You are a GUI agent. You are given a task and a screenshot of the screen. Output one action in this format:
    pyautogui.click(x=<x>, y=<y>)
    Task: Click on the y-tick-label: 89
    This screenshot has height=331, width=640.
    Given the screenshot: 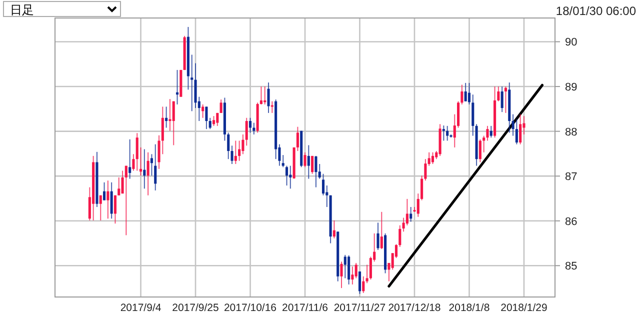 What is the action you would take?
    pyautogui.click(x=571, y=88)
    